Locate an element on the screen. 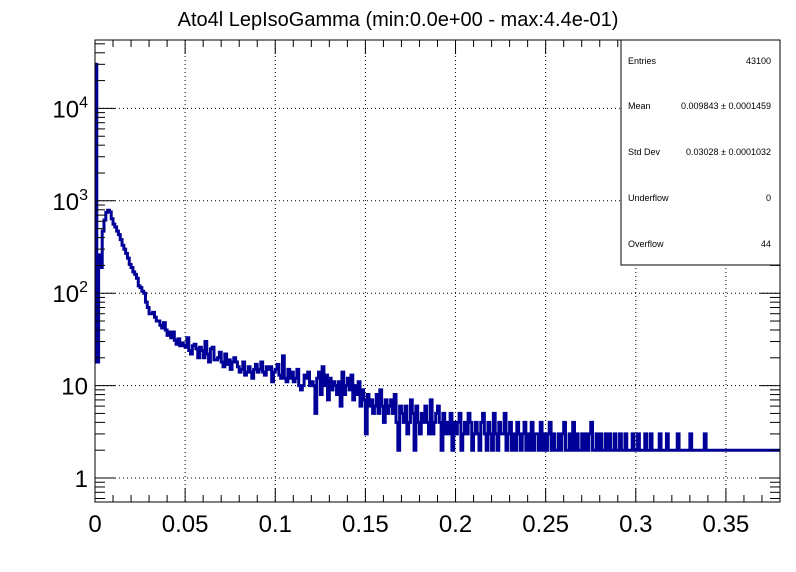  y-tick-label: 10 is located at coordinates (74, 387).